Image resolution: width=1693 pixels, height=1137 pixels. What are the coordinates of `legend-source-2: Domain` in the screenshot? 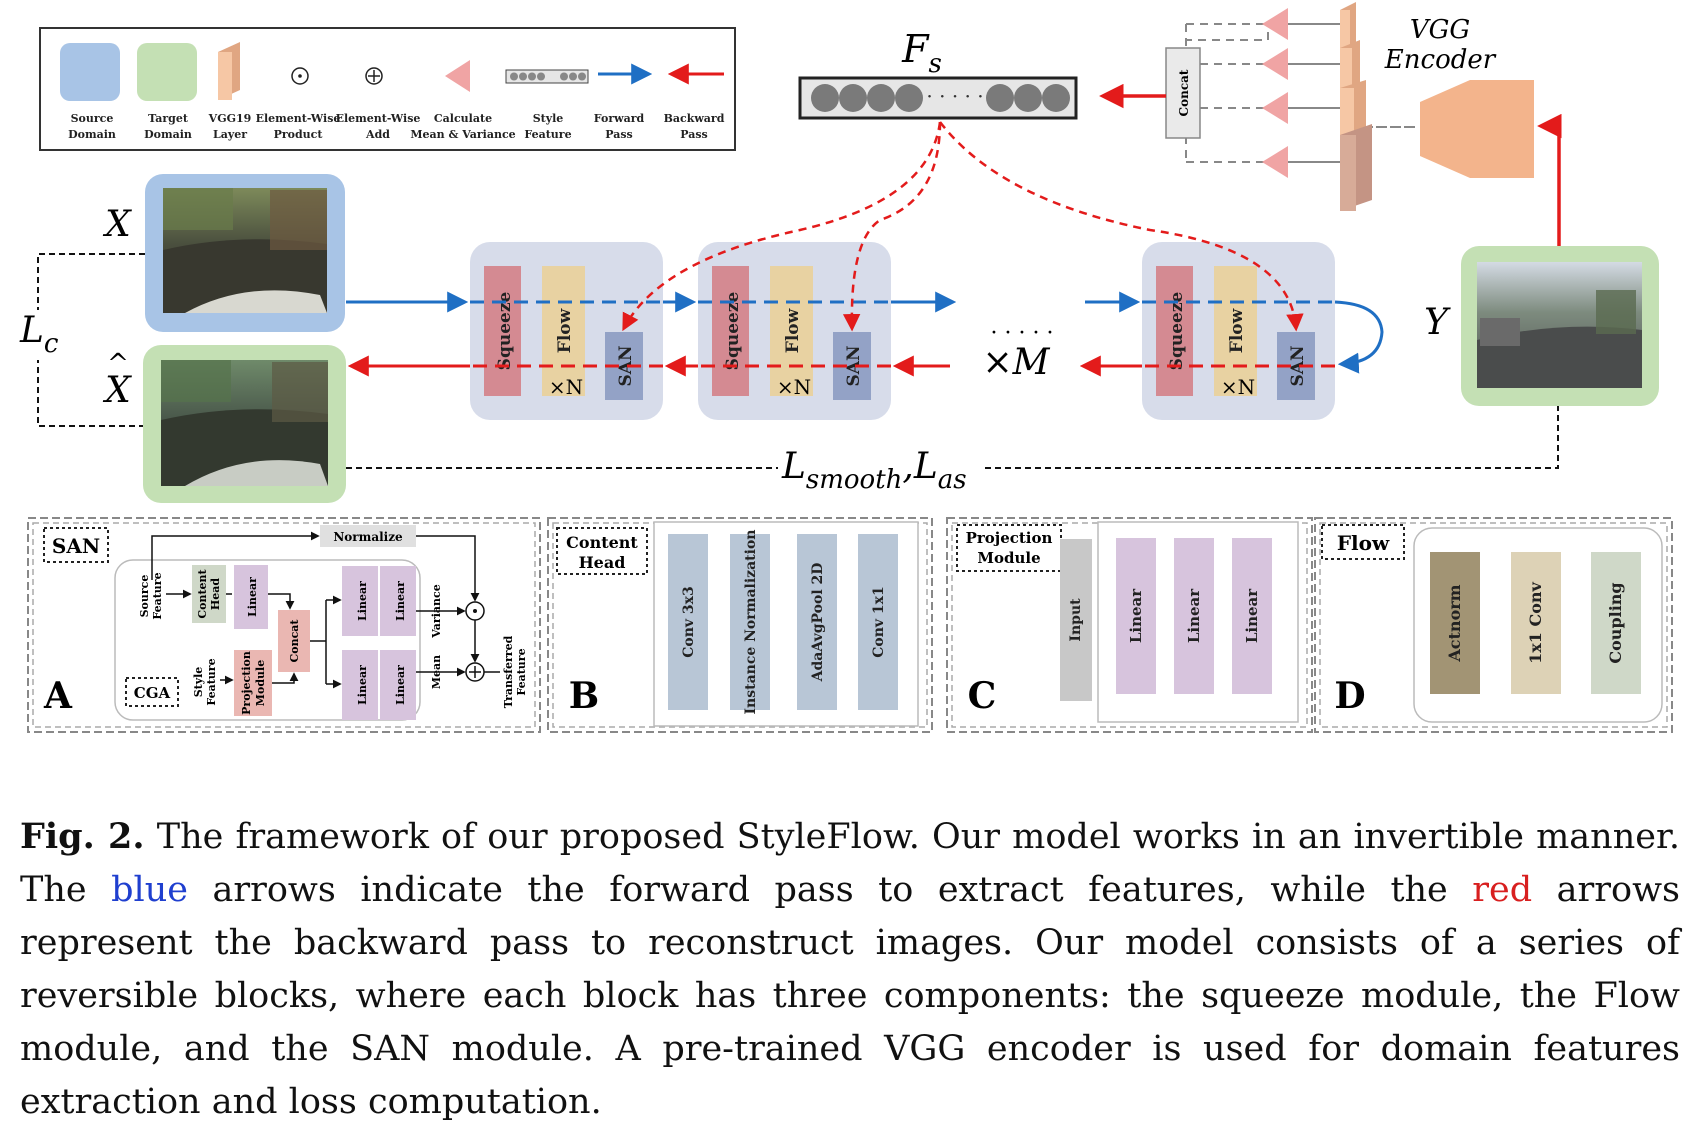 It's located at (92, 134).